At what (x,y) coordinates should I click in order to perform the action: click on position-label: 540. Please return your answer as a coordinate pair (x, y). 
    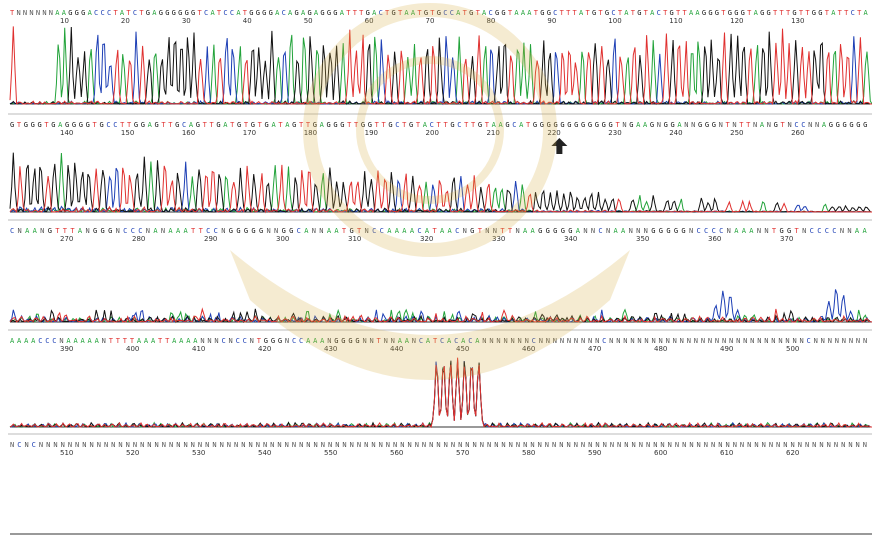
    Looking at the image, I should click on (264, 453).